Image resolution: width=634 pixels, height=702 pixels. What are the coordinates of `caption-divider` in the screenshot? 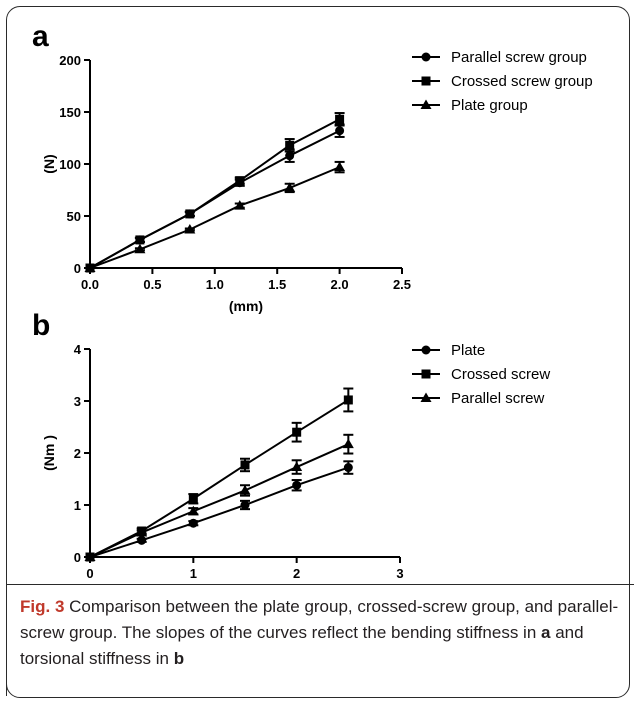 It's located at (320, 584).